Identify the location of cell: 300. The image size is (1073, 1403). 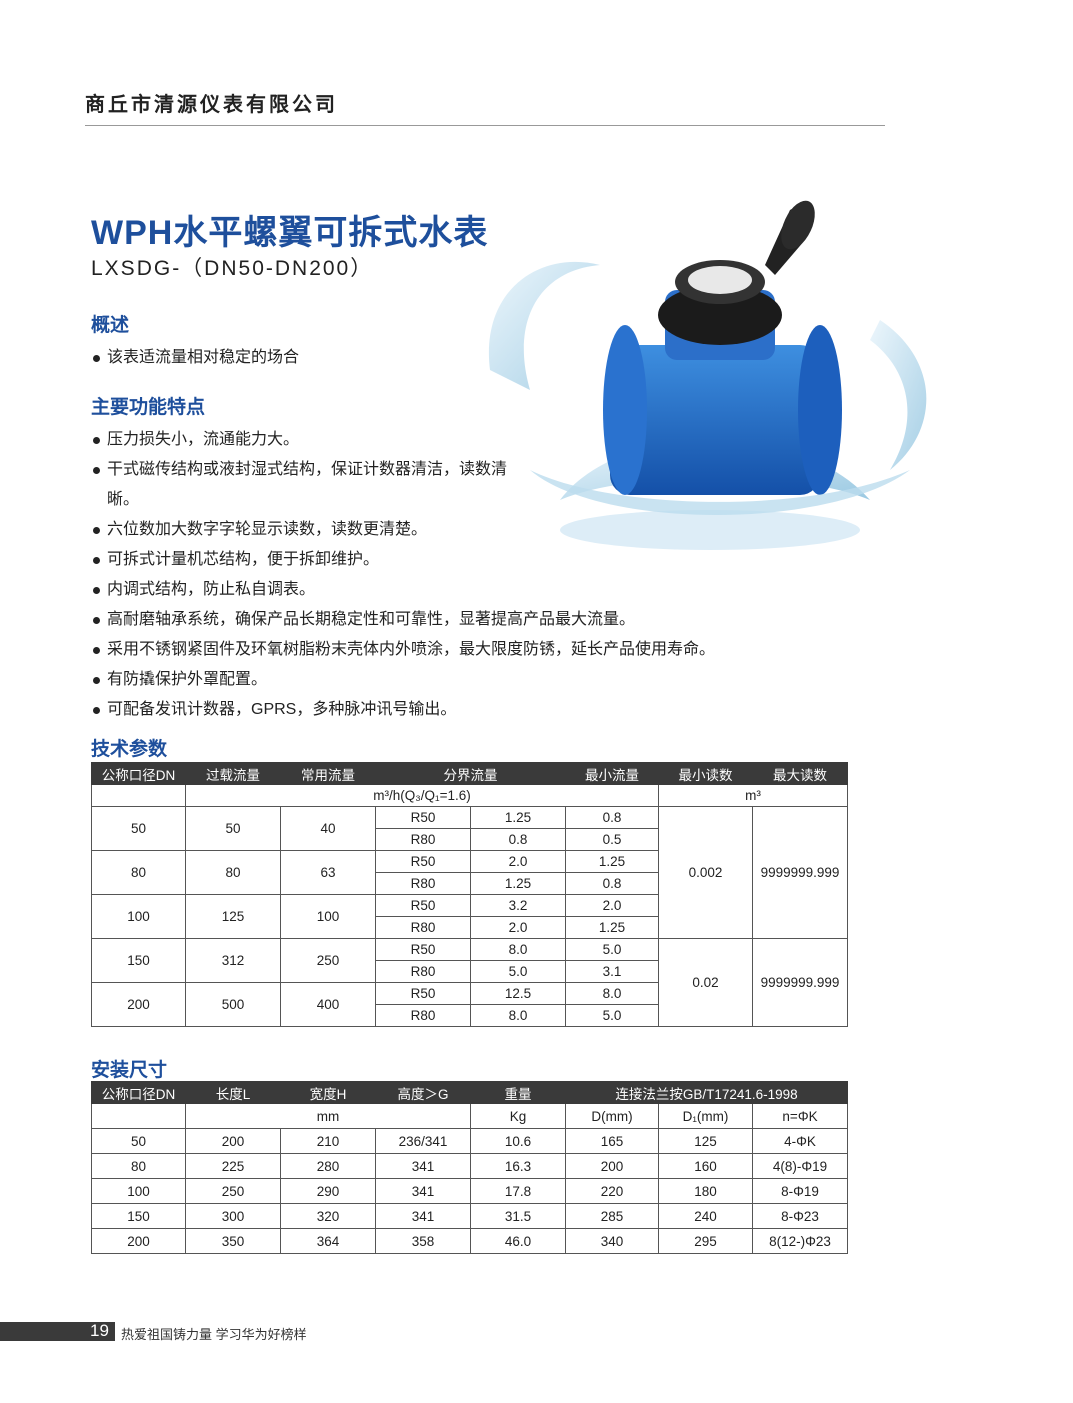
(233, 1216).